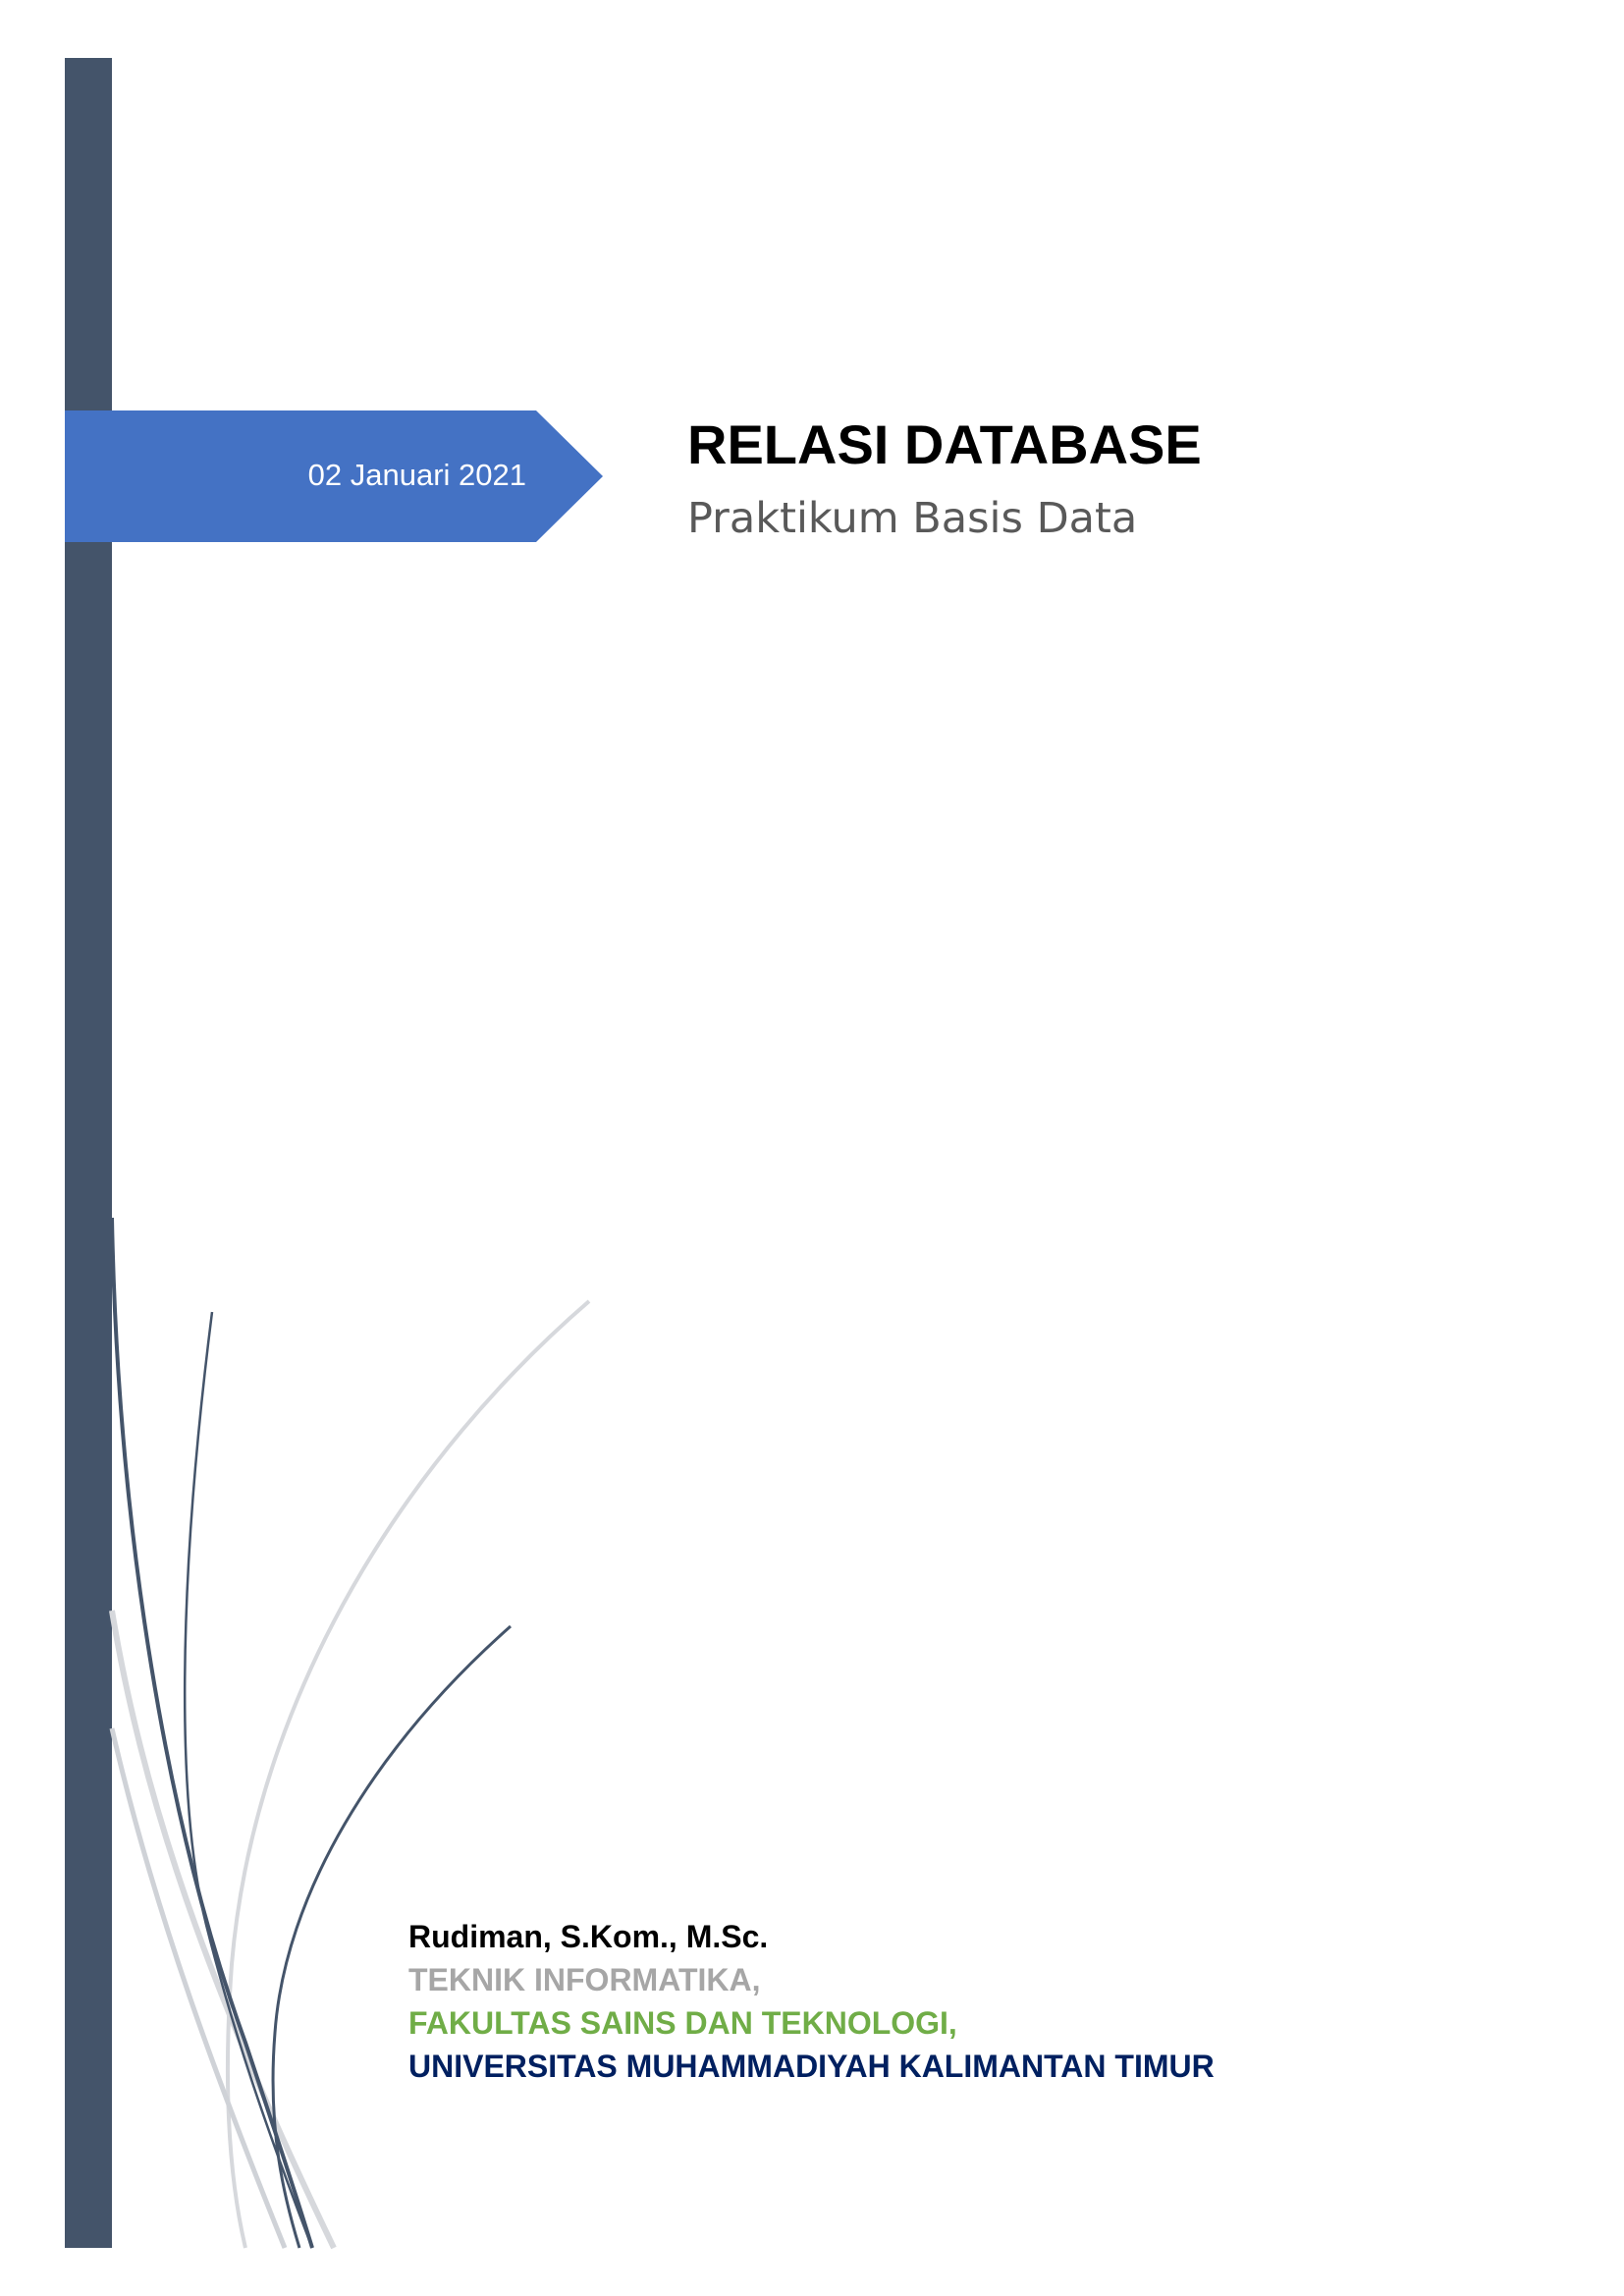 The width and height of the screenshot is (1624, 2296). What do you see at coordinates (416, 475) in the screenshot?
I see `document-date: 02 Januari 2021` at bounding box center [416, 475].